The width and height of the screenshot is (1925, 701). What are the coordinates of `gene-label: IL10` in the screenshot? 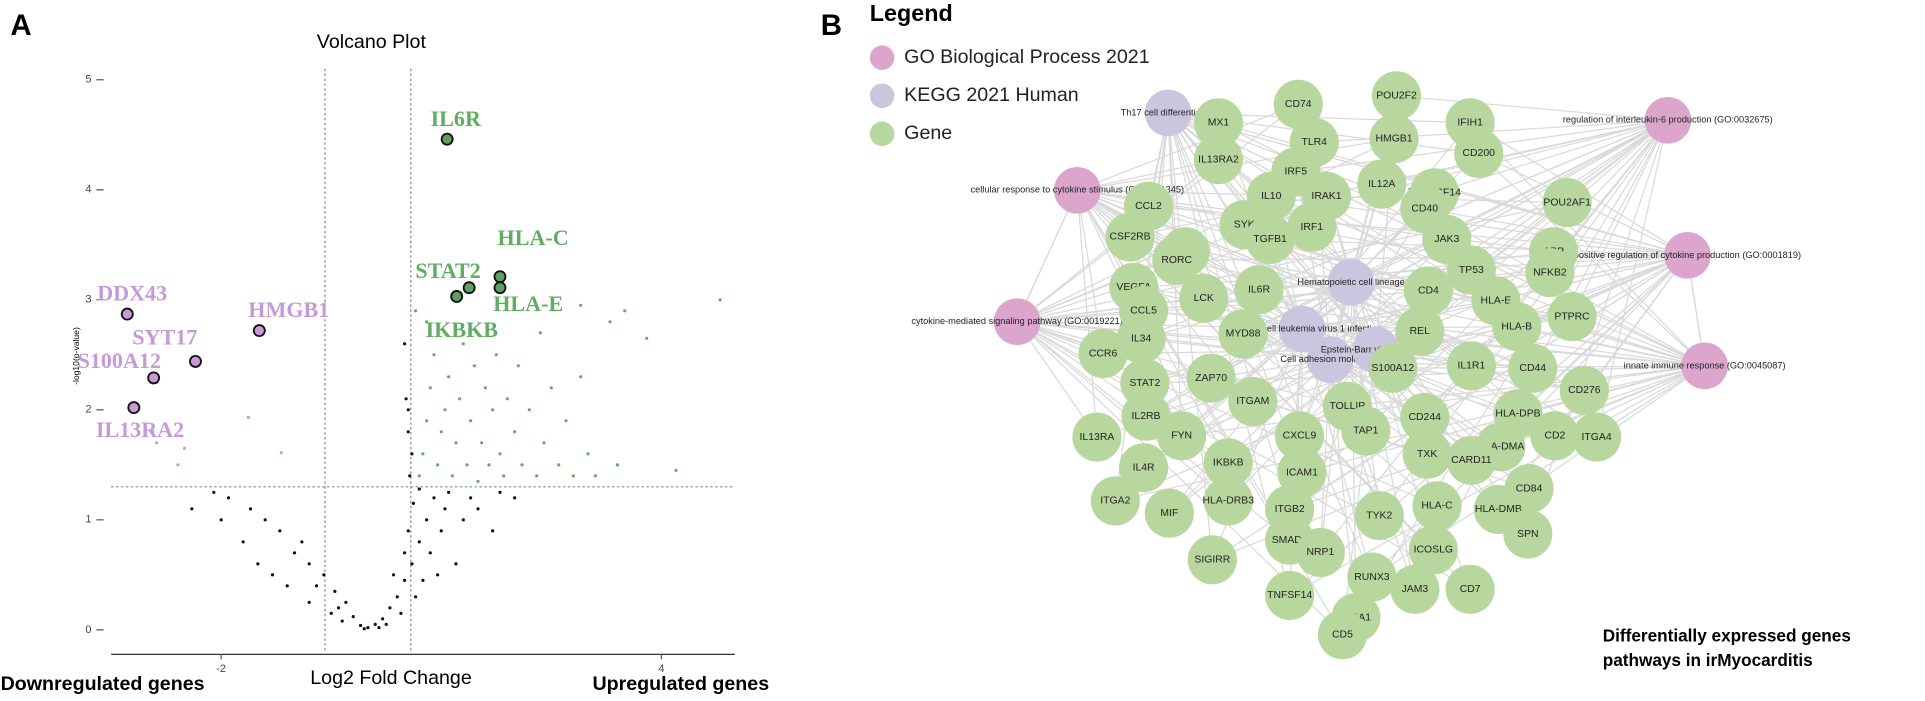 It's located at (1271, 196).